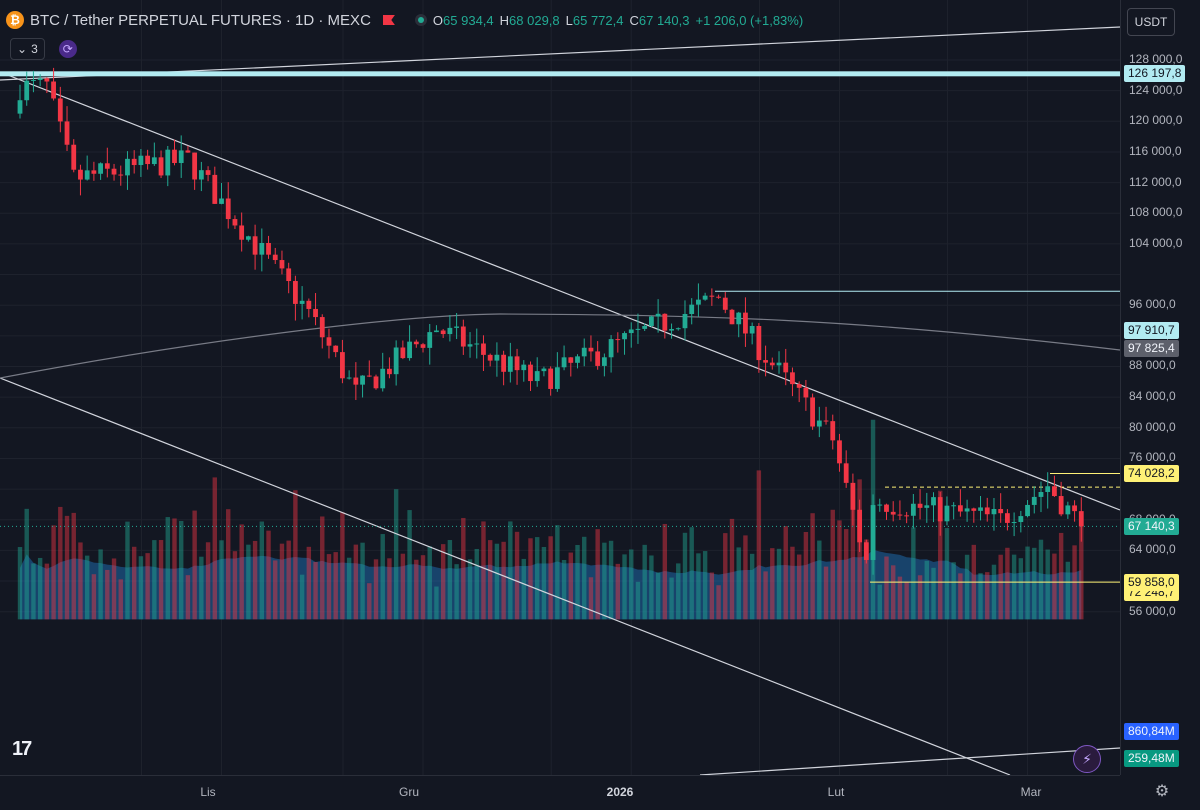 This screenshot has width=1200, height=810. Describe the element at coordinates (1151, 731) in the screenshot. I see `price-label-volume-ma: 860,84M` at that location.